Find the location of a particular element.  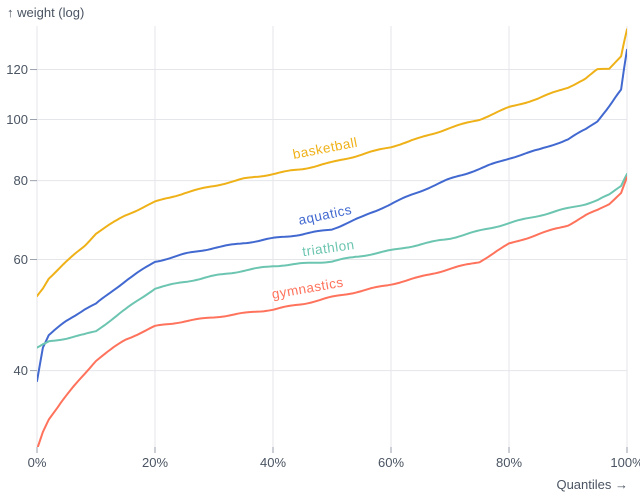

y-tick-label-40: 40 is located at coordinates (21, 370).